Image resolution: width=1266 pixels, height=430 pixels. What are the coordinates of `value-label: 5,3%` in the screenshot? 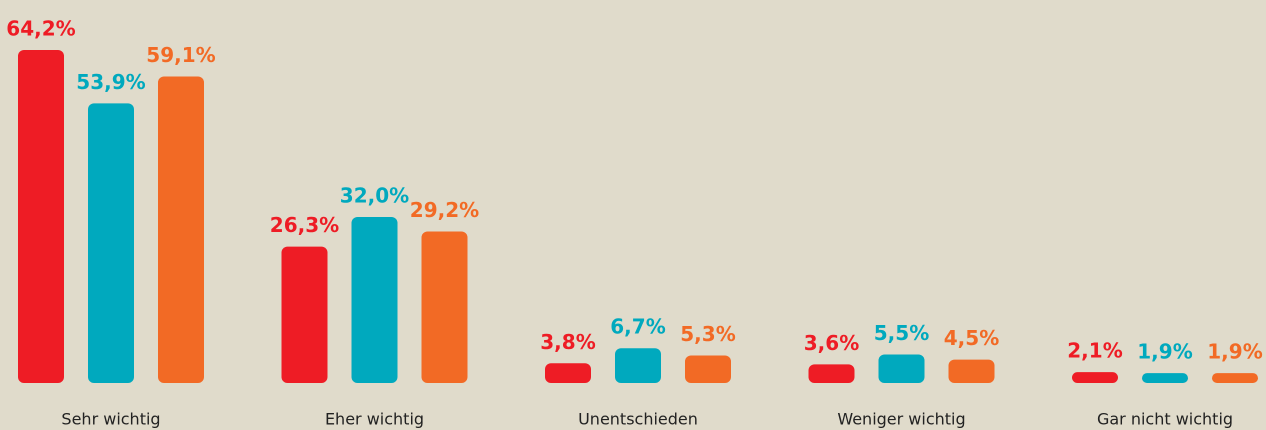 It's located at (707, 334).